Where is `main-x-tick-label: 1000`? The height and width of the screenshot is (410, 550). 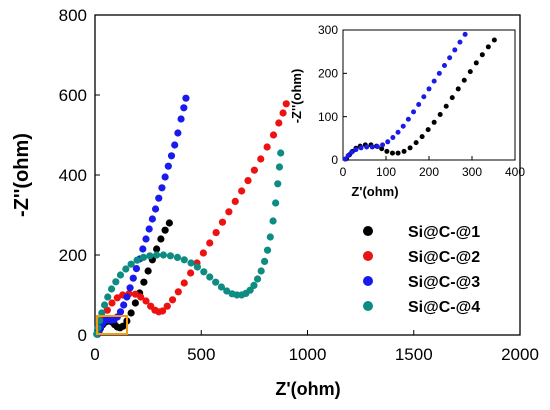 main-x-tick-label: 1000 is located at coordinates (308, 354).